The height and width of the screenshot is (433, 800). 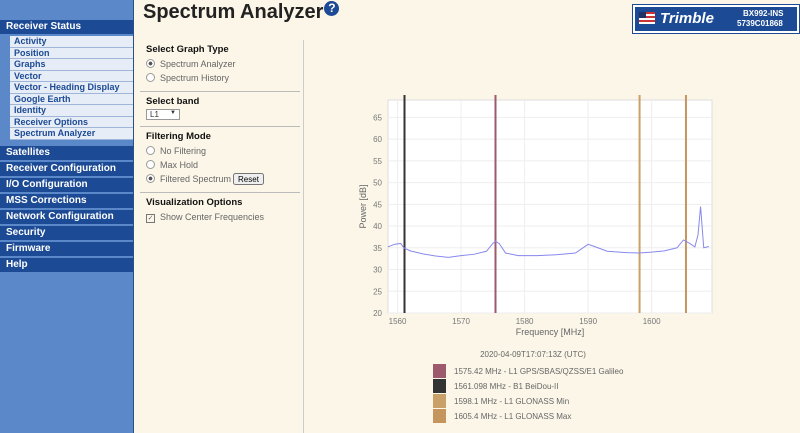 What do you see at coordinates (66, 169) in the screenshot?
I see `menu-section: Receiver Configuration` at bounding box center [66, 169].